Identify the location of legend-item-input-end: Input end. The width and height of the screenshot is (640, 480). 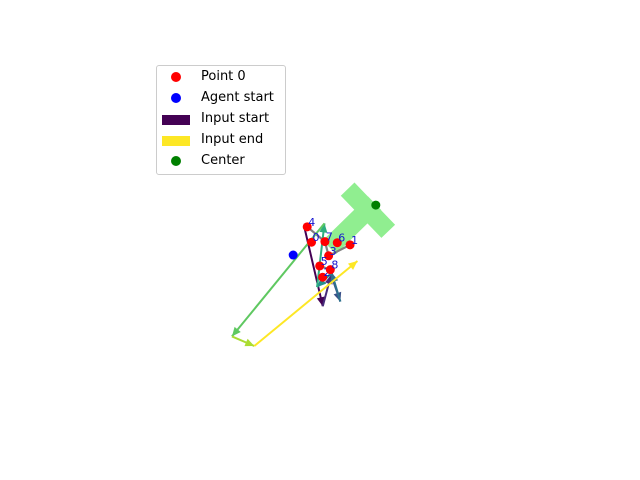
(221, 140).